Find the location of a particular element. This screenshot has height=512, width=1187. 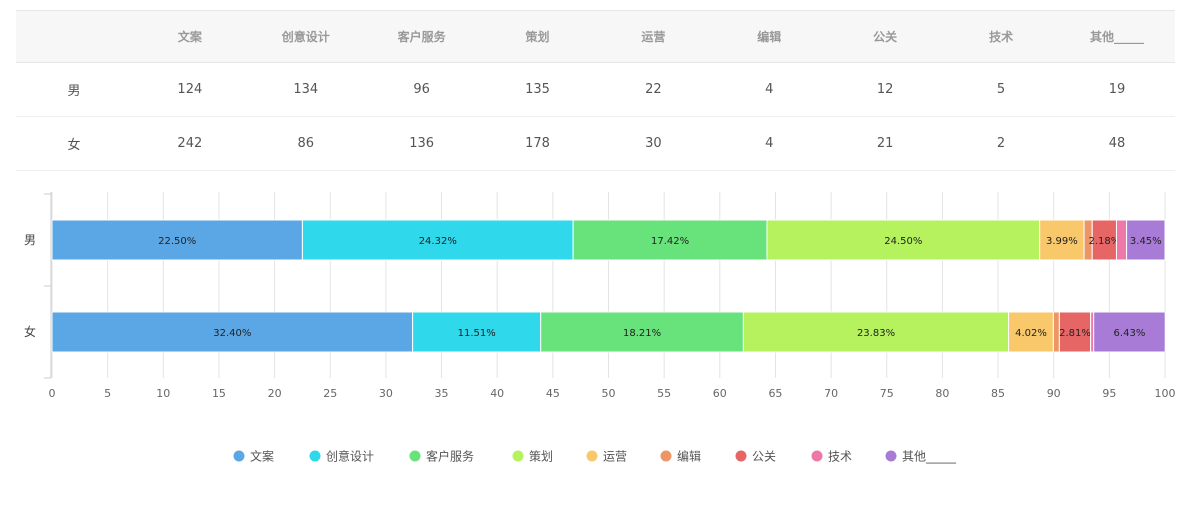

column-header: 公关 is located at coordinates (885, 36).